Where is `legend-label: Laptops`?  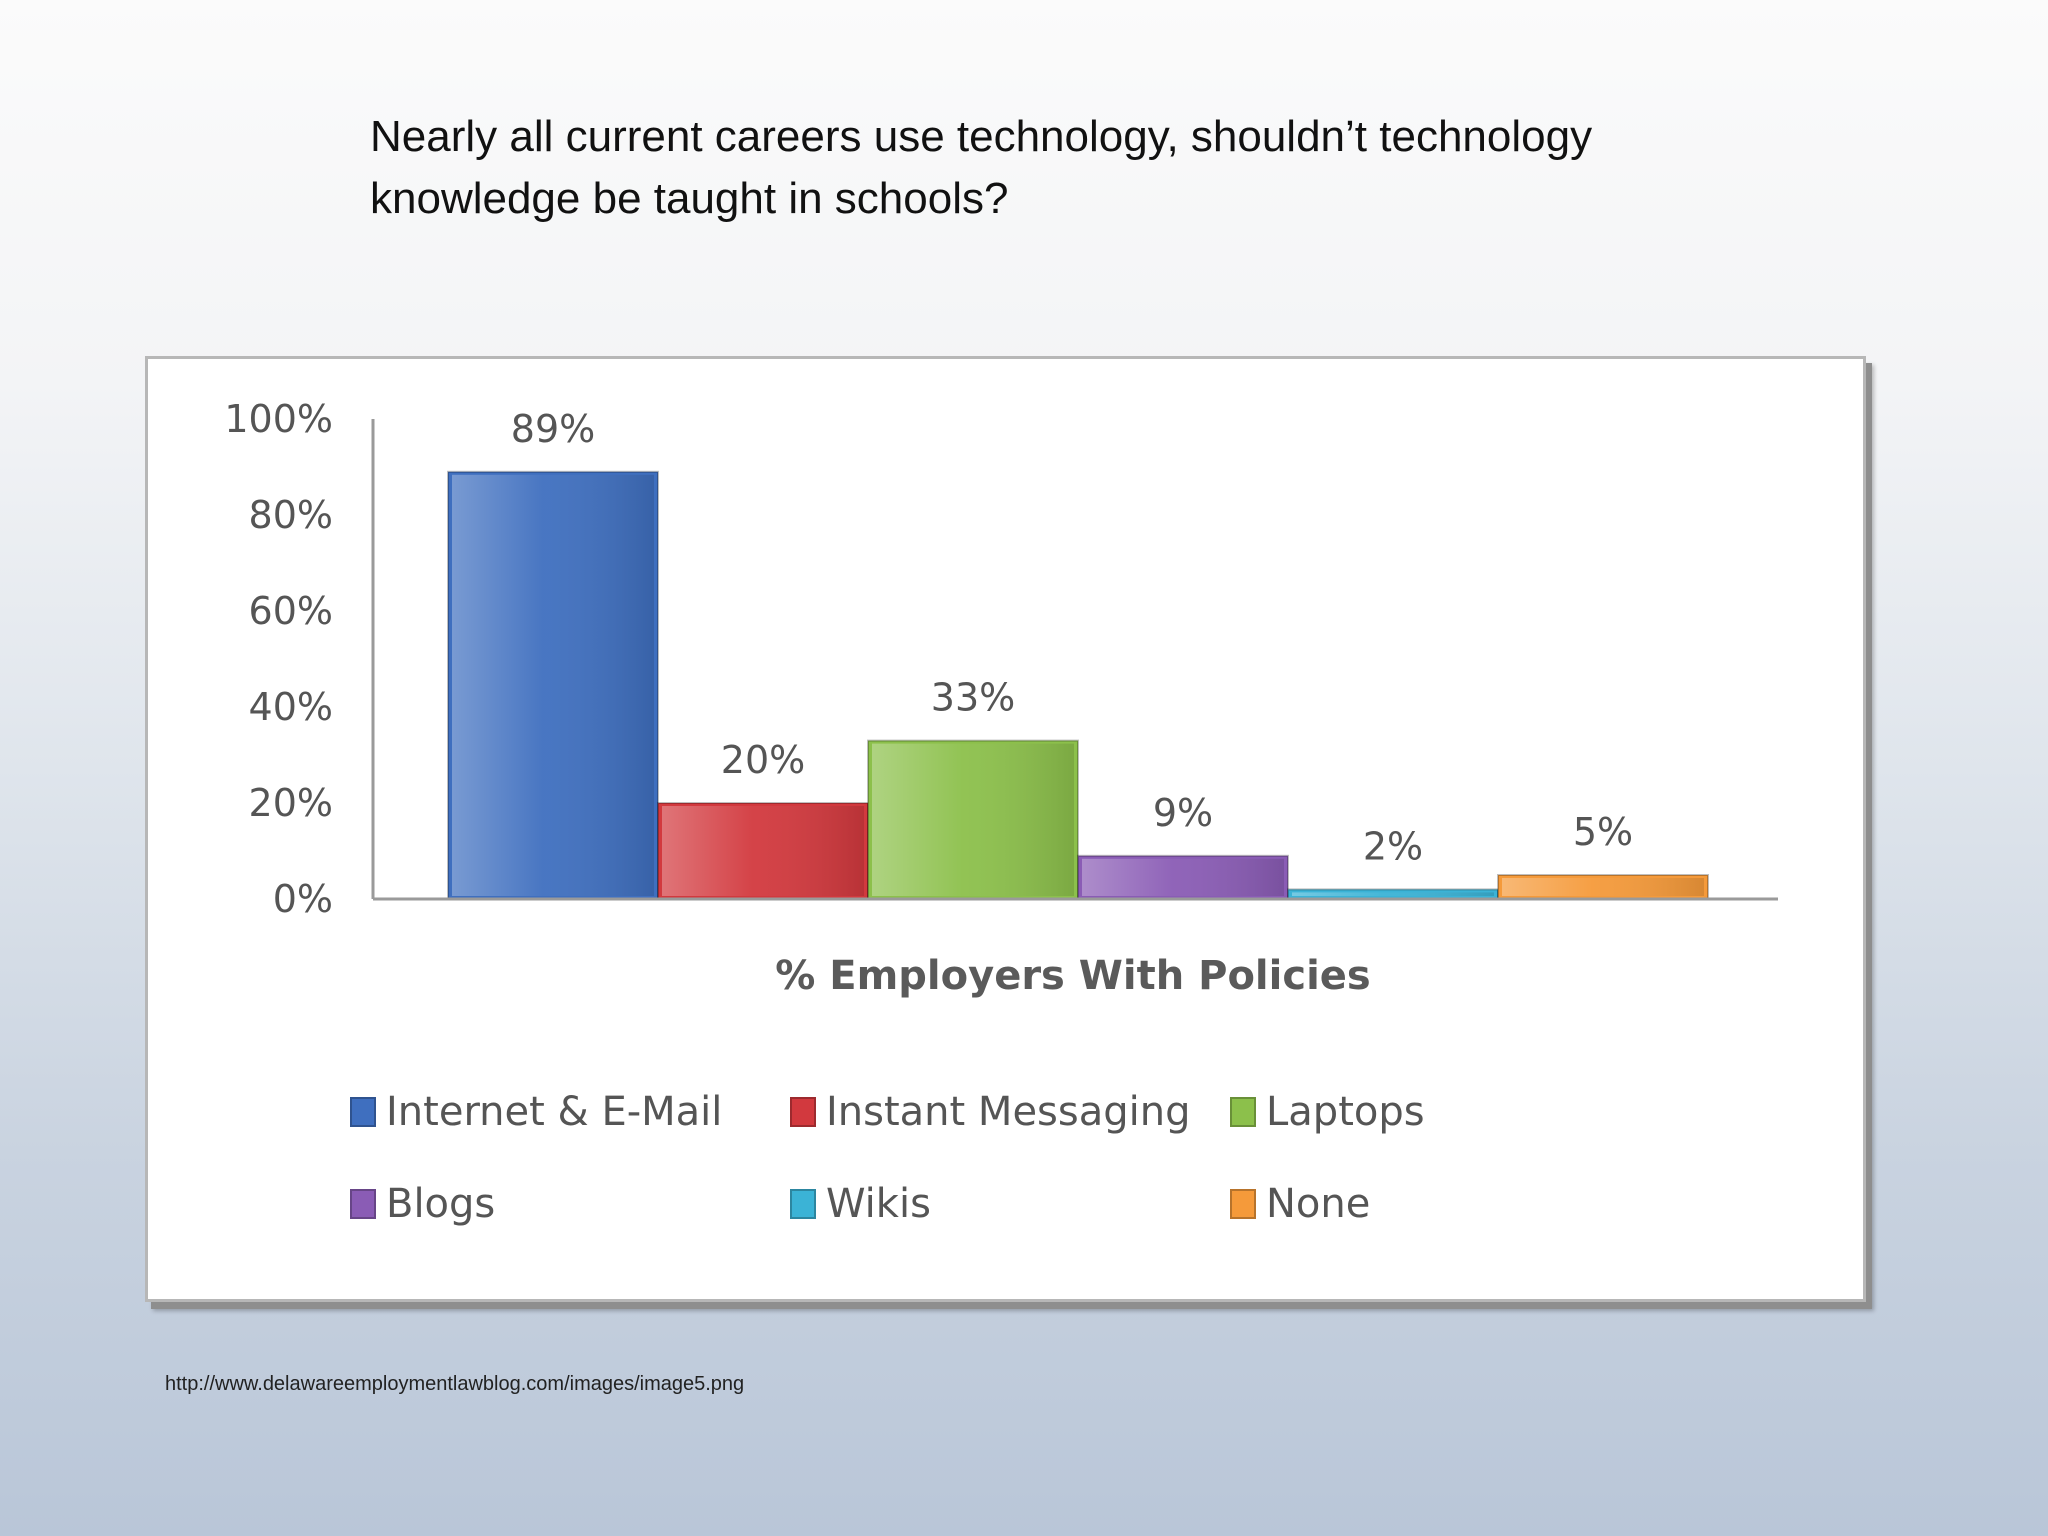 legend-label: Laptops is located at coordinates (1345, 1112).